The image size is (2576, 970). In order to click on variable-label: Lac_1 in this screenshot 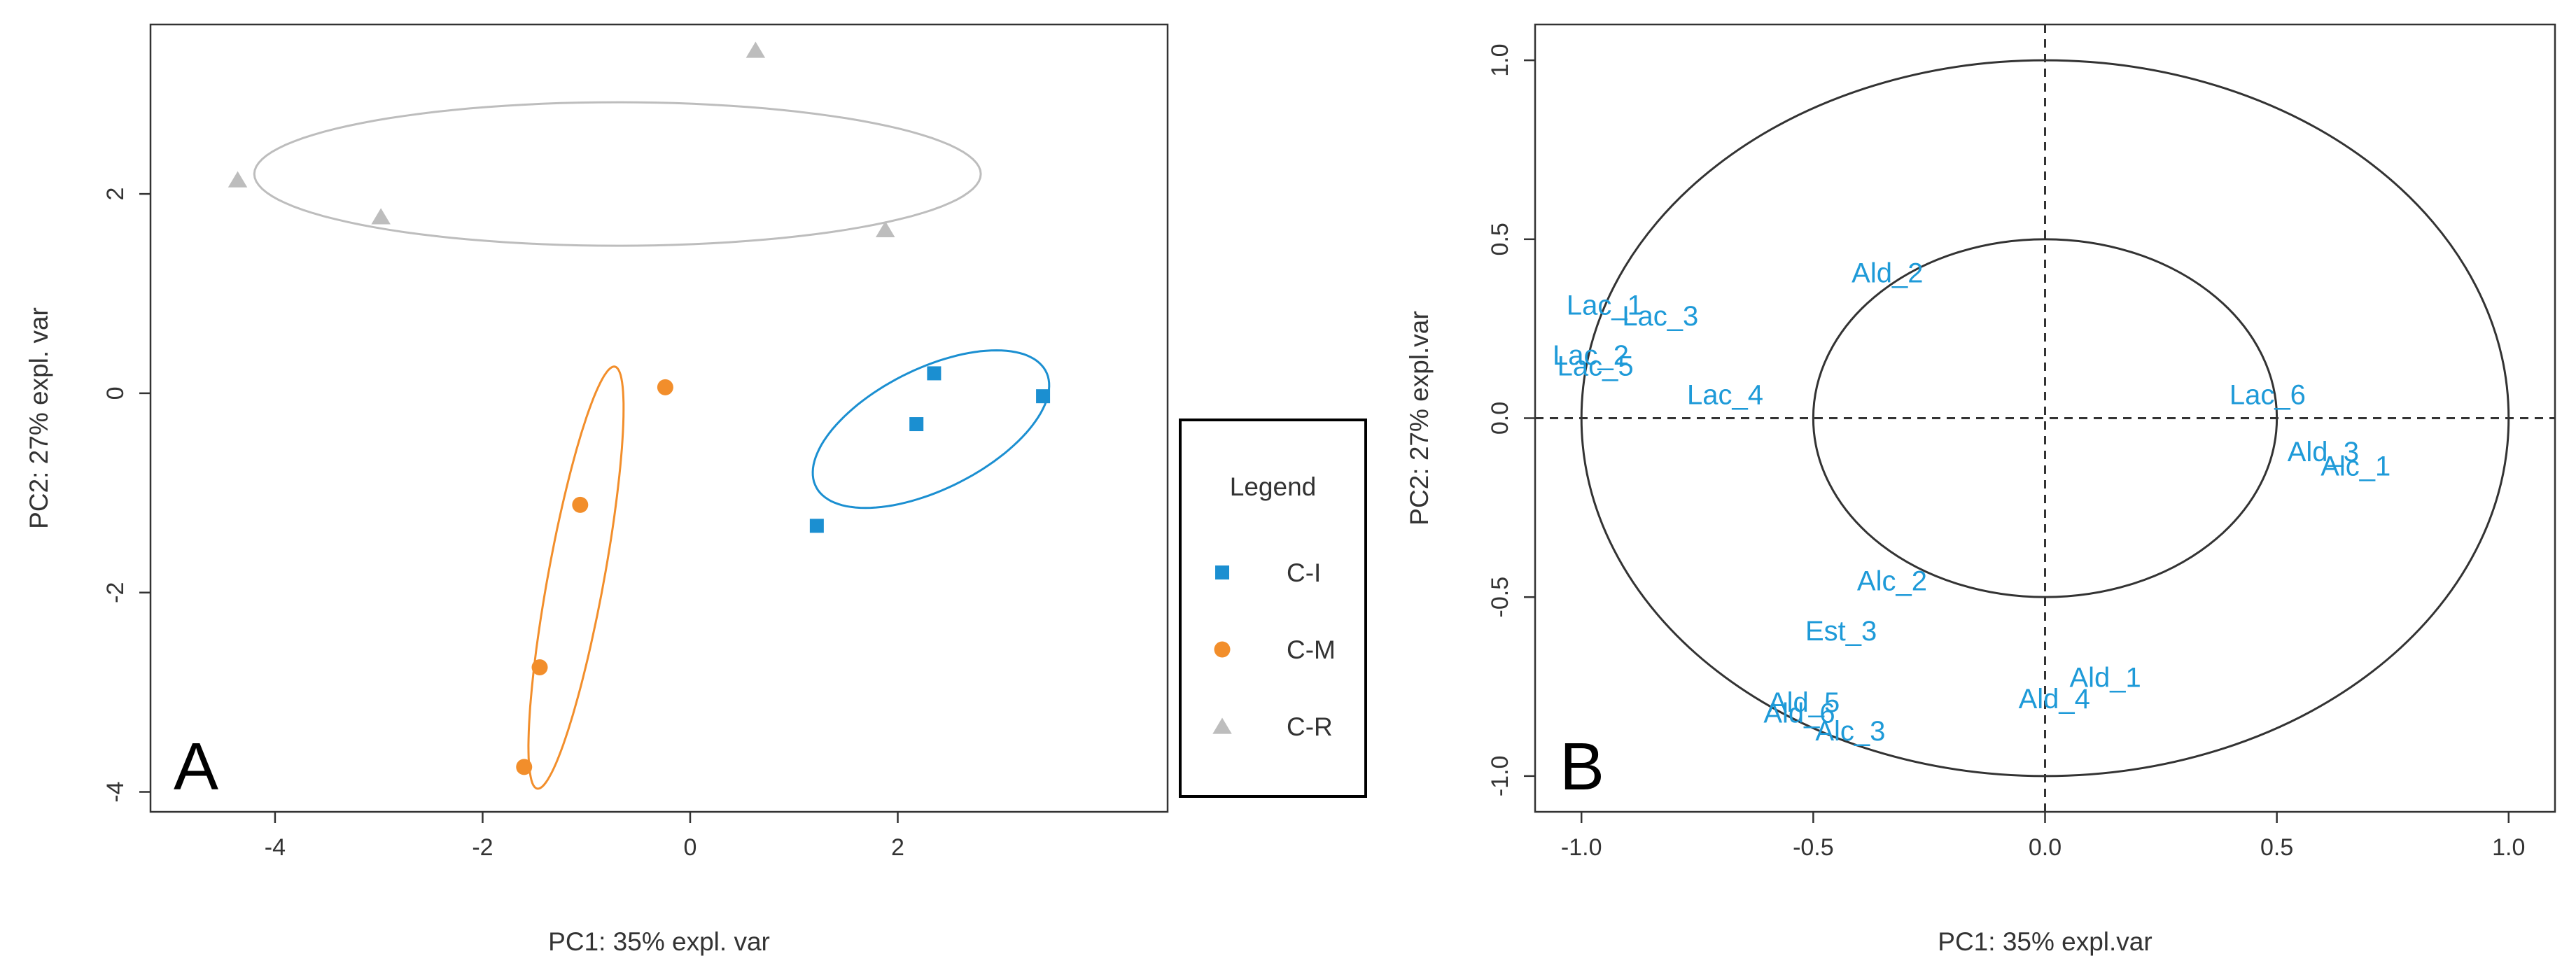, I will do `click(1605, 305)`.